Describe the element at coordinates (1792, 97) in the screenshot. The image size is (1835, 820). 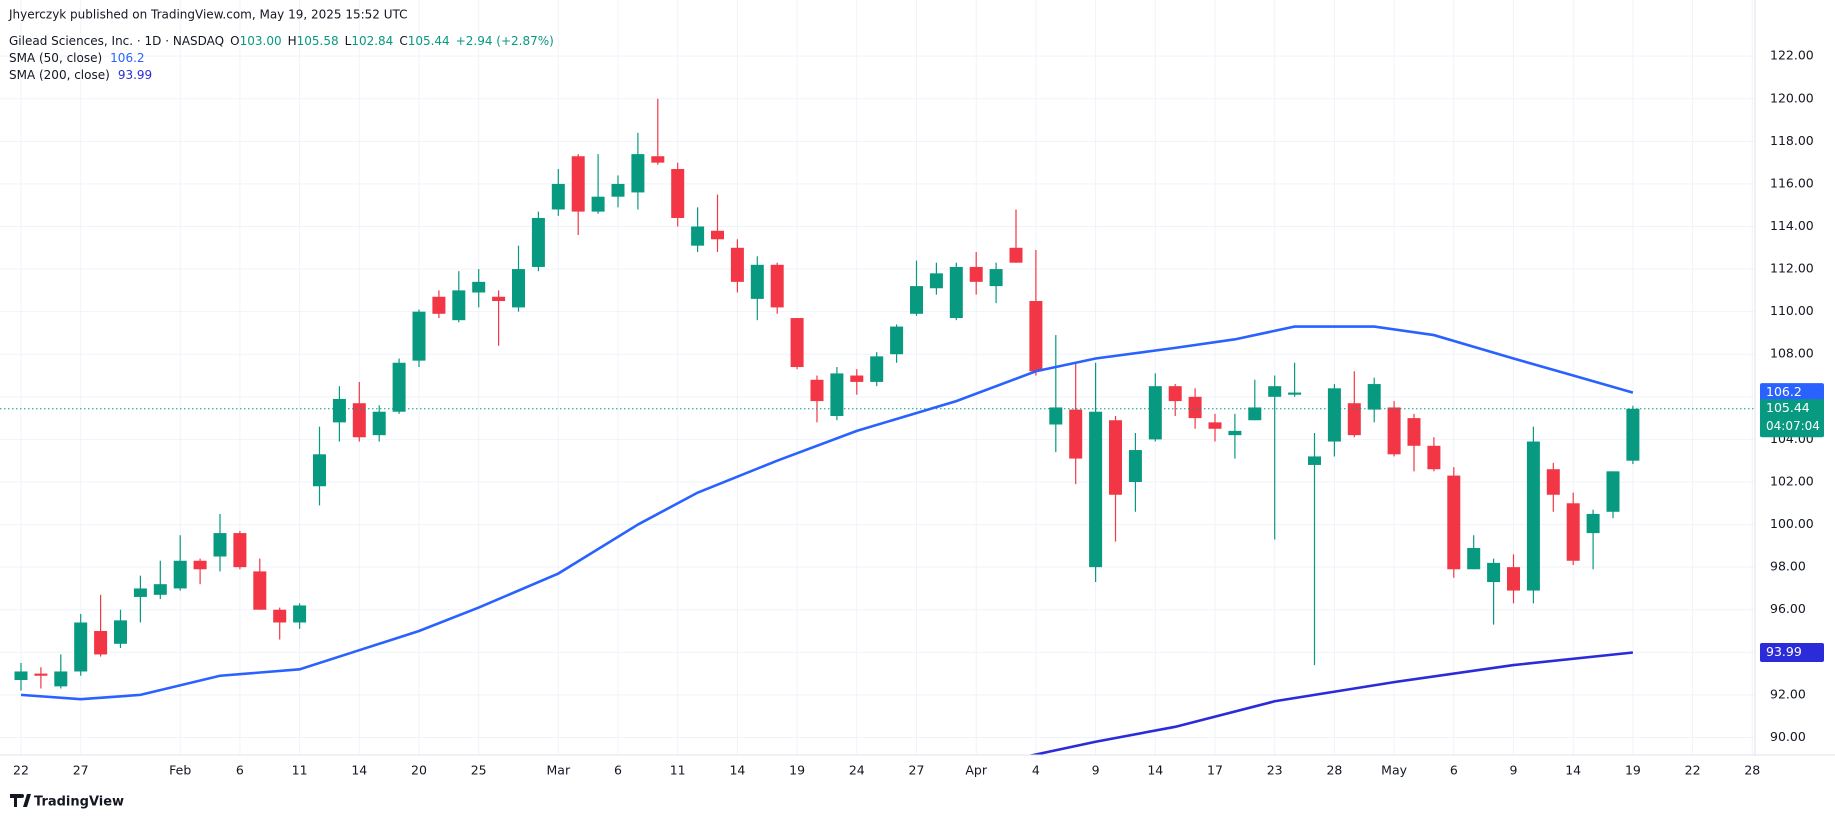
I see `y-tick-label: 120.00` at that location.